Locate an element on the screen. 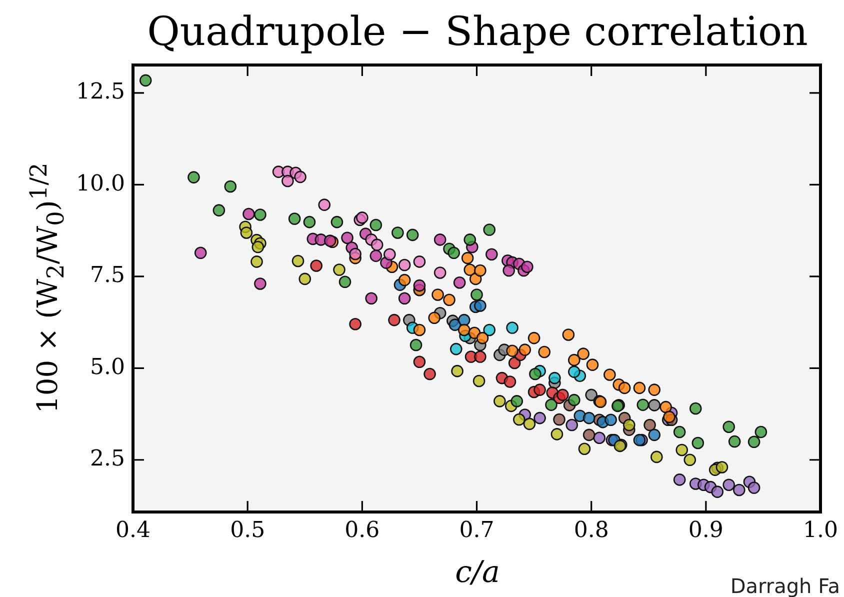  y-tick-label: 10.0 is located at coordinates (100, 183).